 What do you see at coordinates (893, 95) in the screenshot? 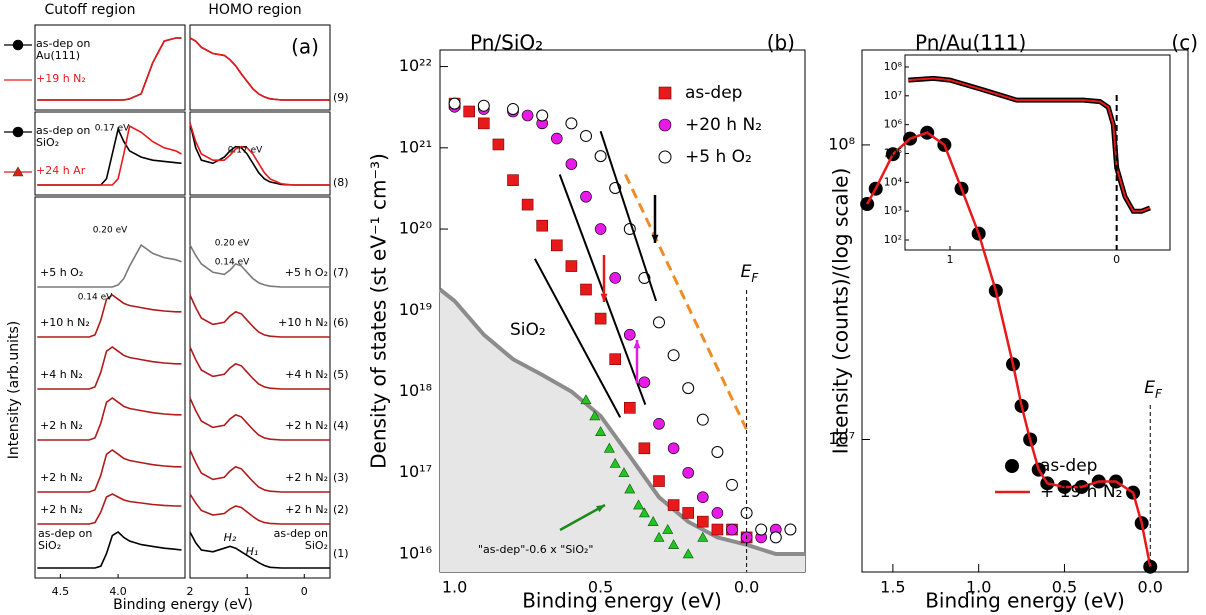
I see `y-tick-label: 10⁷` at bounding box center [893, 95].